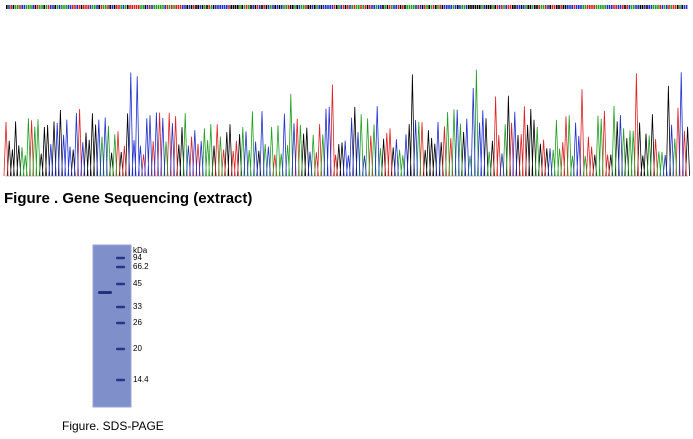 The width and height of the screenshot is (693, 439). I want to click on marker-label: 26, so click(137, 322).